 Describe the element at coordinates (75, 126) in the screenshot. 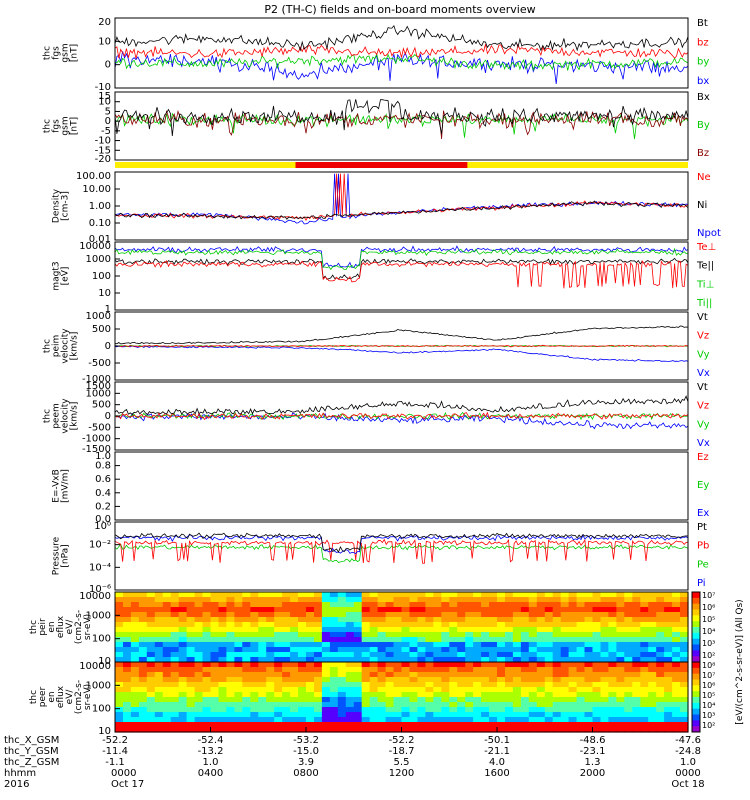

I see `ylabel-line: [nT]` at that location.